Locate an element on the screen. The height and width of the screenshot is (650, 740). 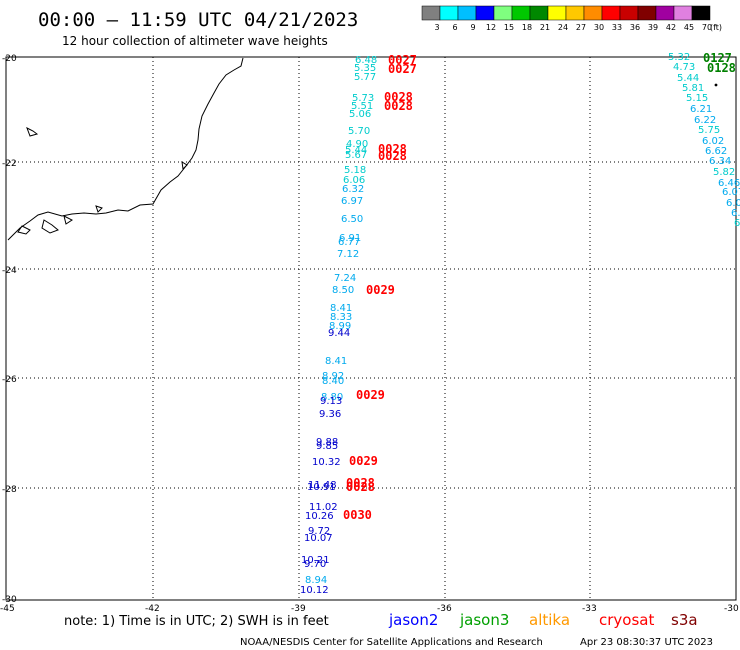
lon-label: -36 is located at coordinates (444, 609).